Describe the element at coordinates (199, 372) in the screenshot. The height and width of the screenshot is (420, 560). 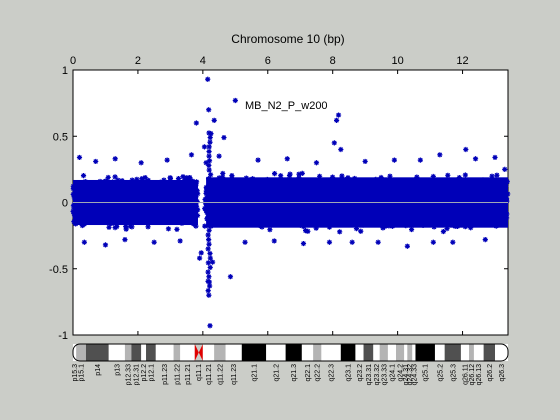
I see `band-label: q11.1` at that location.